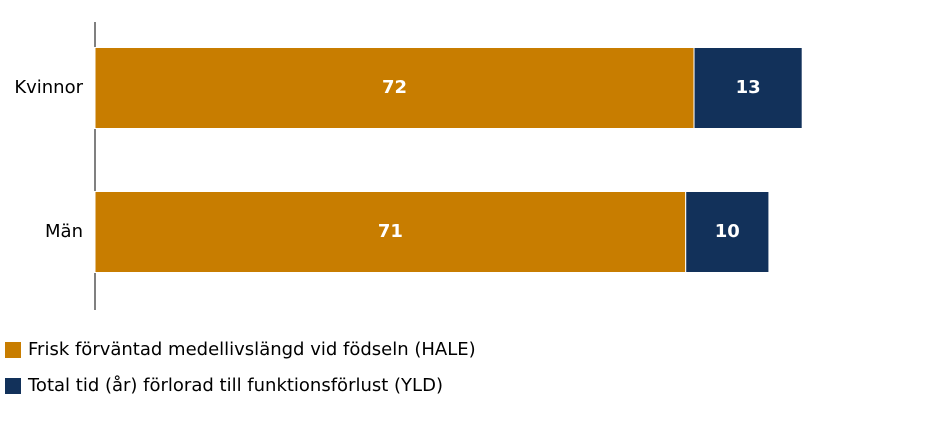  I want to click on value-label: 10, so click(727, 231).